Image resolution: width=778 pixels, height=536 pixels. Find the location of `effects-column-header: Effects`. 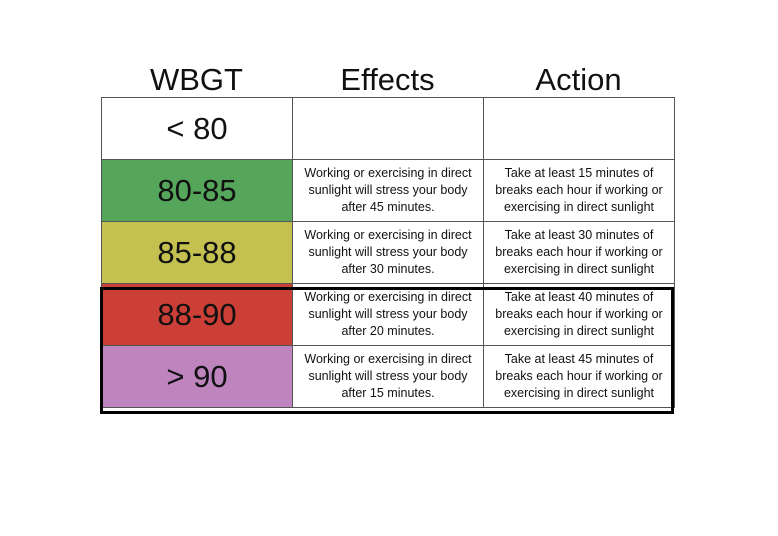

effects-column-header: Effects is located at coordinates (387, 79).